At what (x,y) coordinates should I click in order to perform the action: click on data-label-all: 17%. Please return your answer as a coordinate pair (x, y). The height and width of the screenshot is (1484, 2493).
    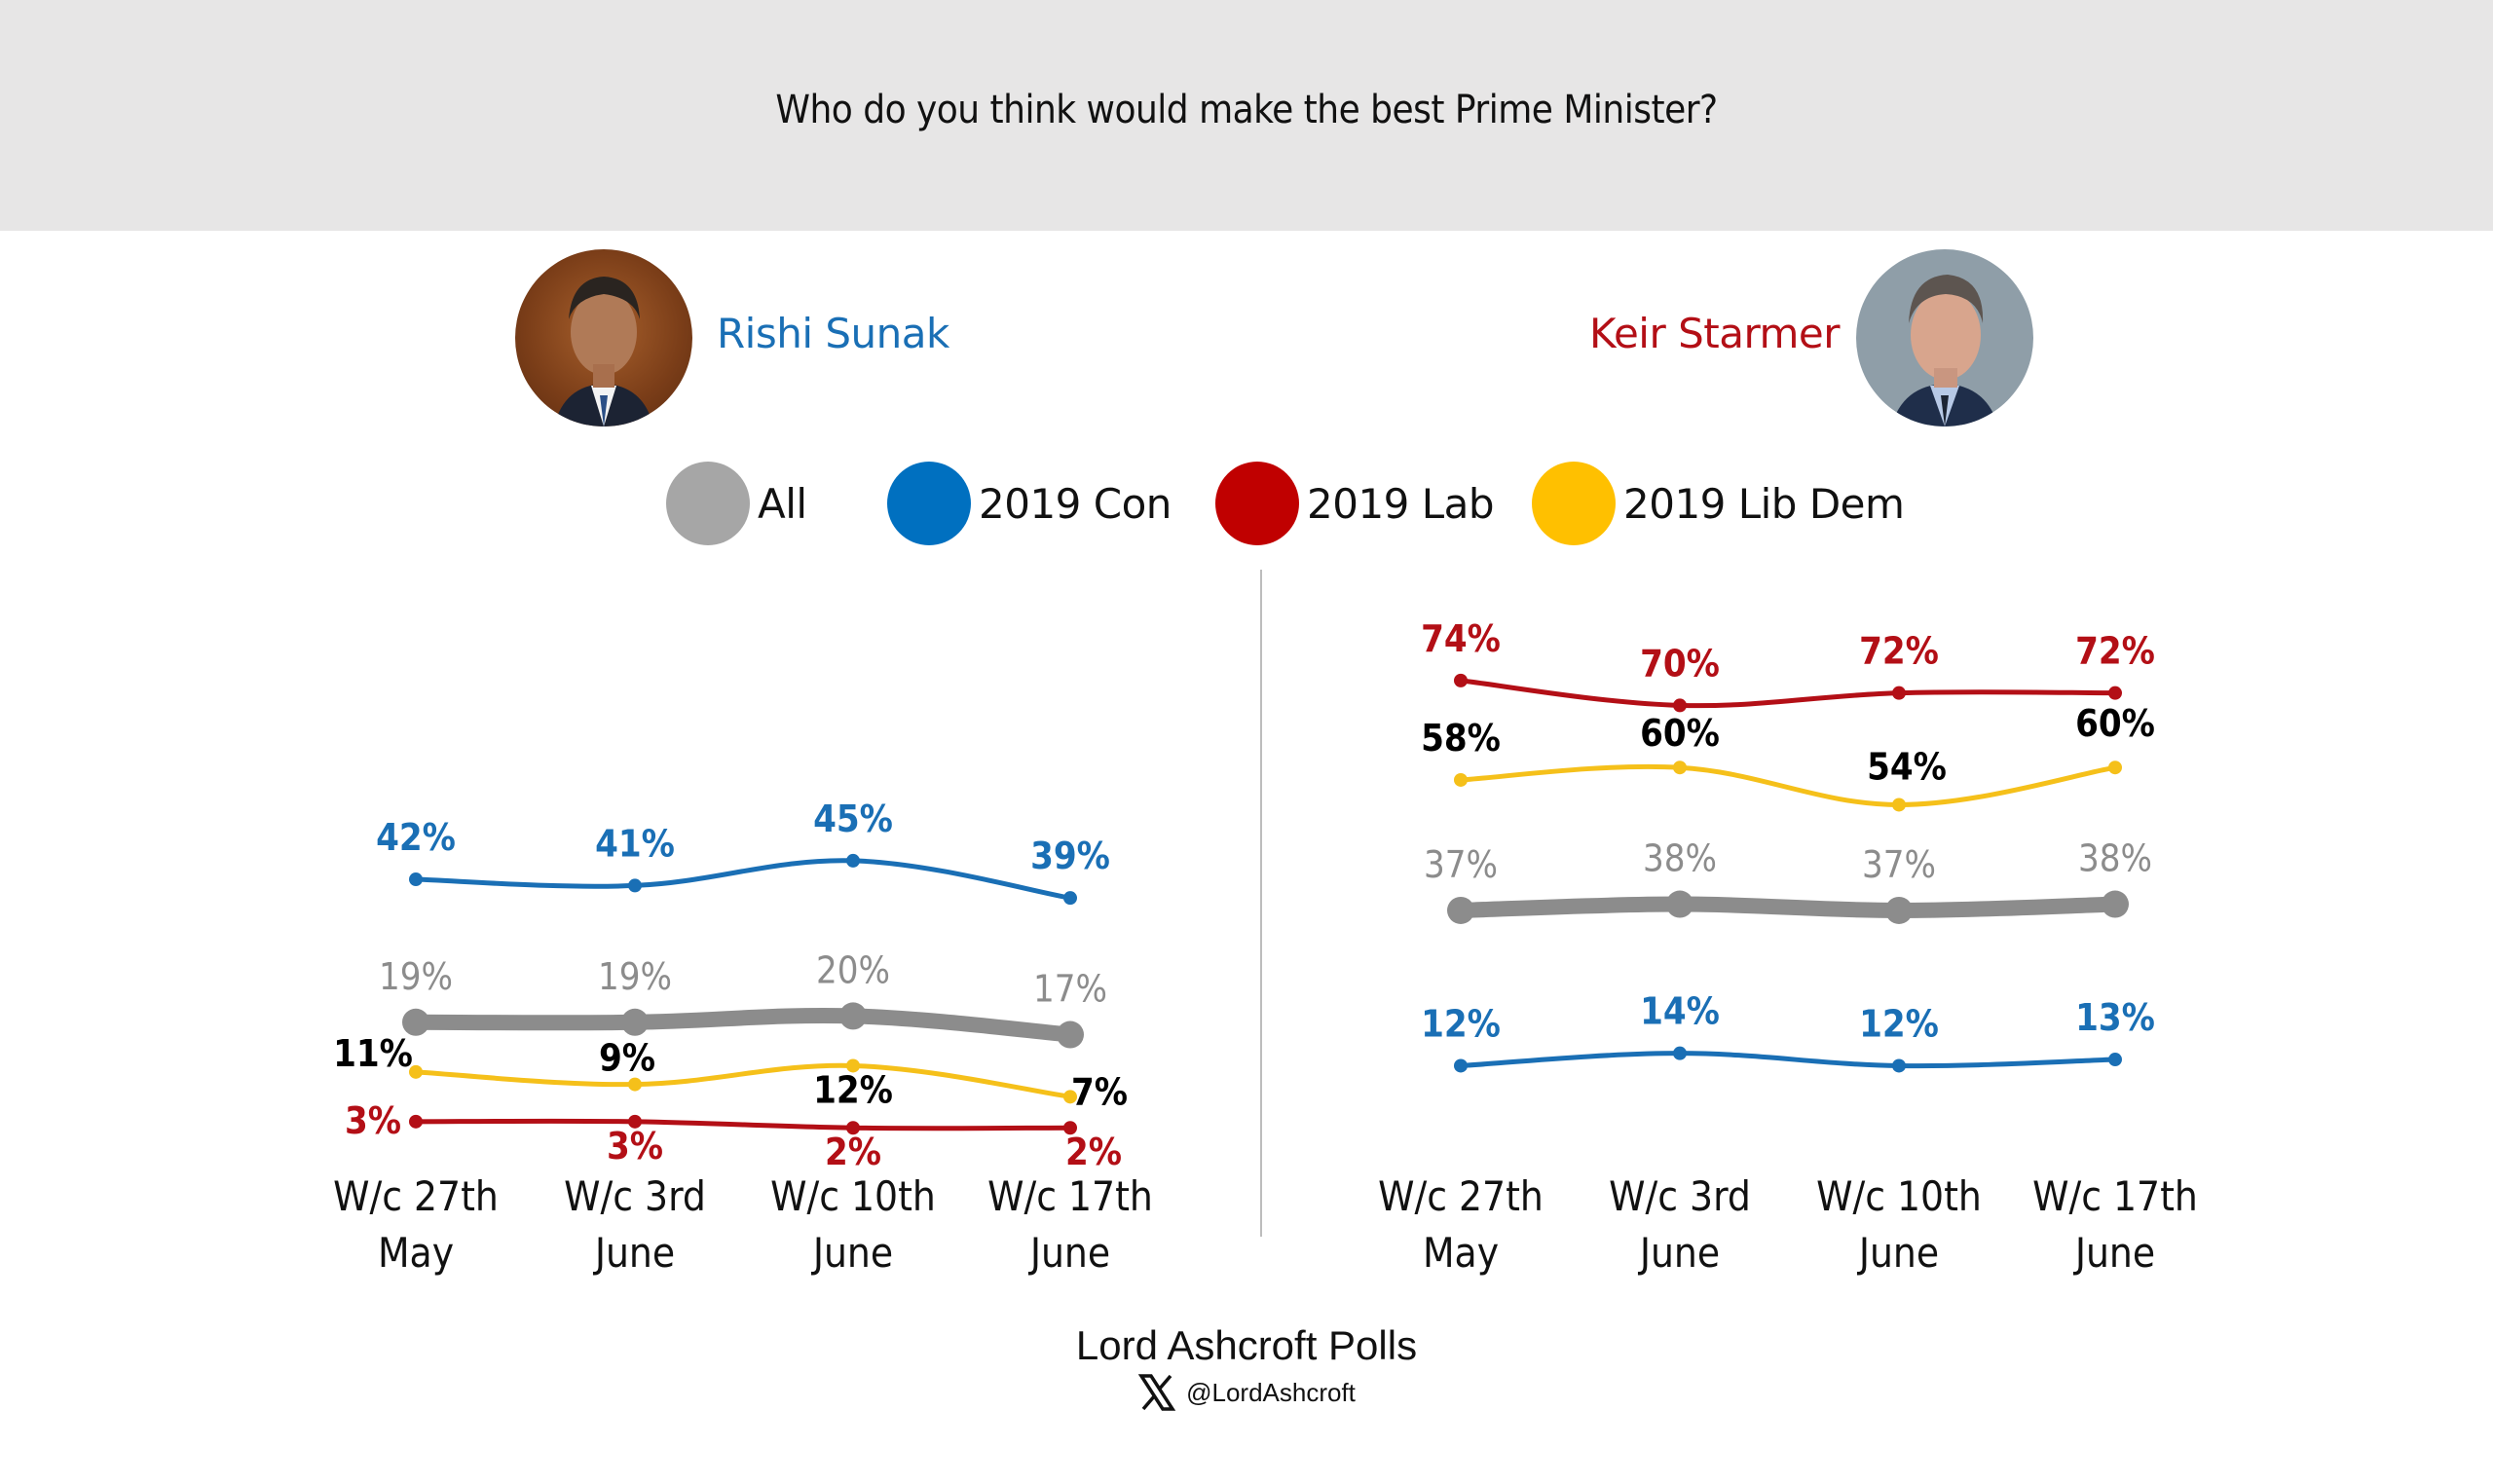
    Looking at the image, I should click on (1070, 989).